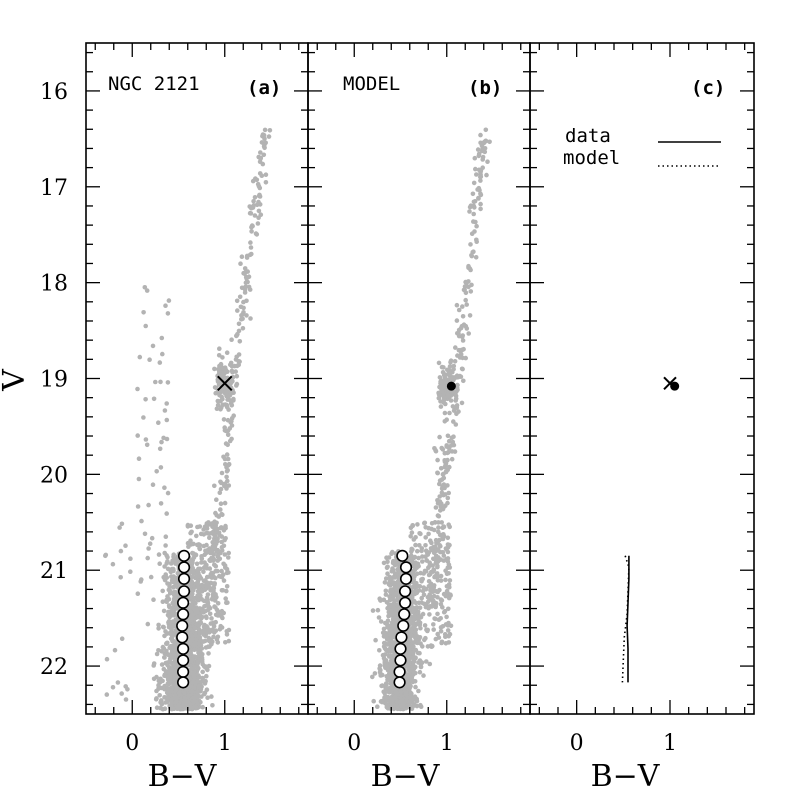  I want to click on y-tick-label: 16, so click(54, 92).